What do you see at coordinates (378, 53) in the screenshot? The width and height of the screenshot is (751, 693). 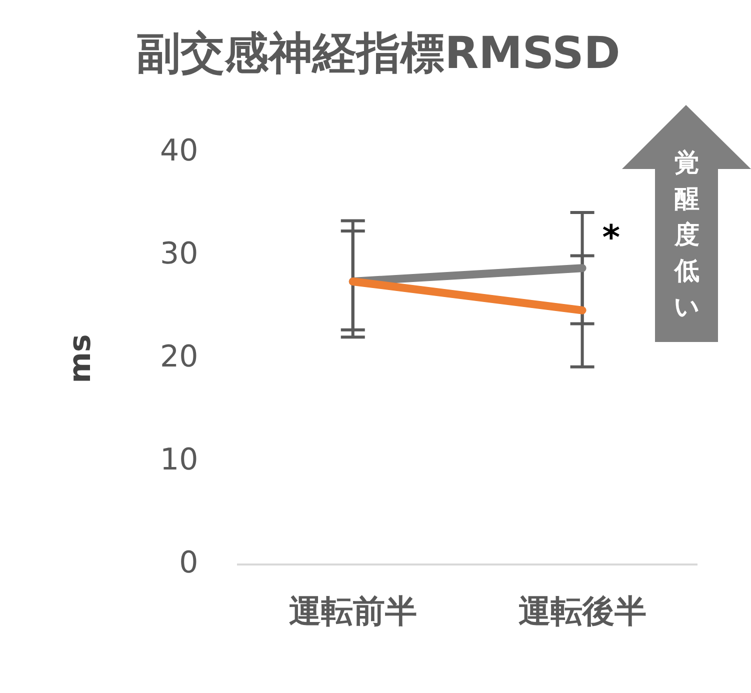 I see `chart-title: 副交感神経指標RMSSD` at bounding box center [378, 53].